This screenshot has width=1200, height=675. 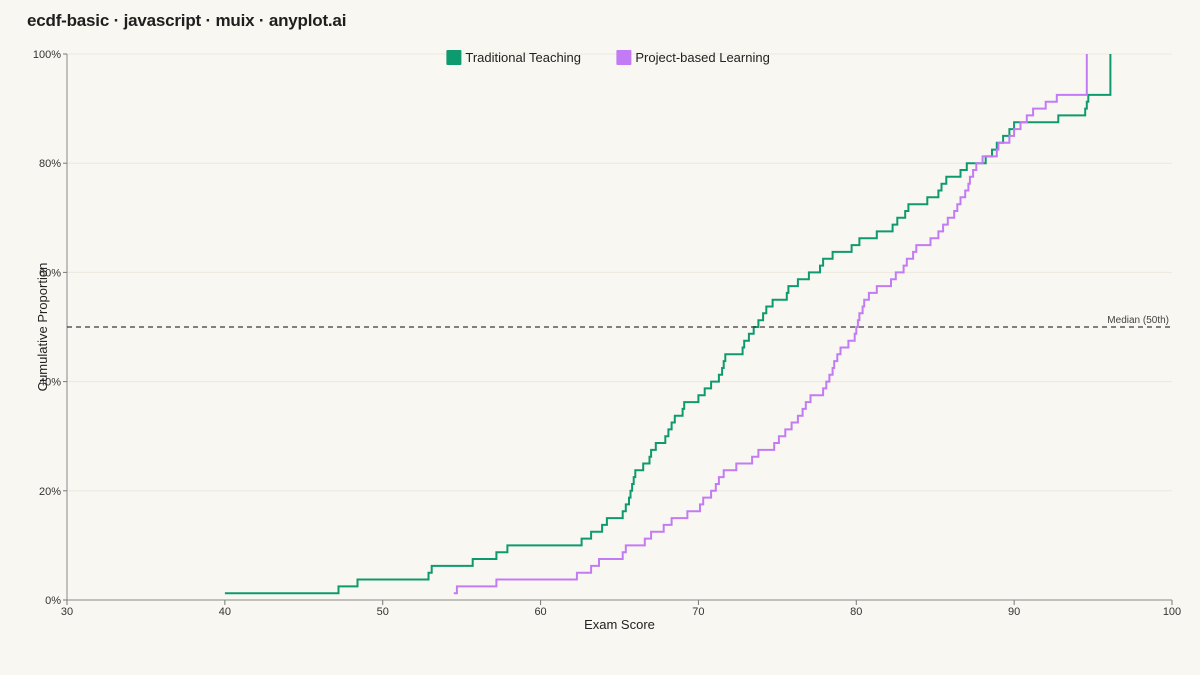 I want to click on x-tick-label: 50, so click(x=383, y=612).